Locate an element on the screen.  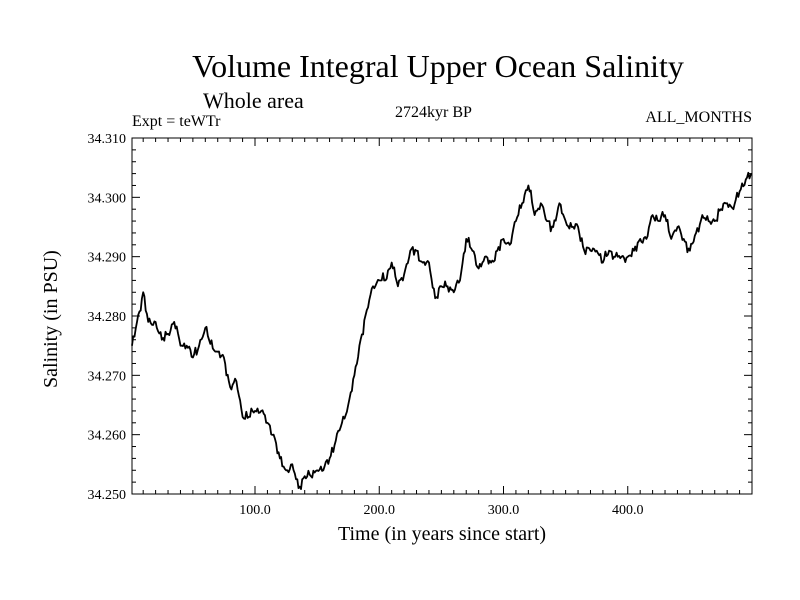
x-tick-label: 100.0 is located at coordinates (255, 510).